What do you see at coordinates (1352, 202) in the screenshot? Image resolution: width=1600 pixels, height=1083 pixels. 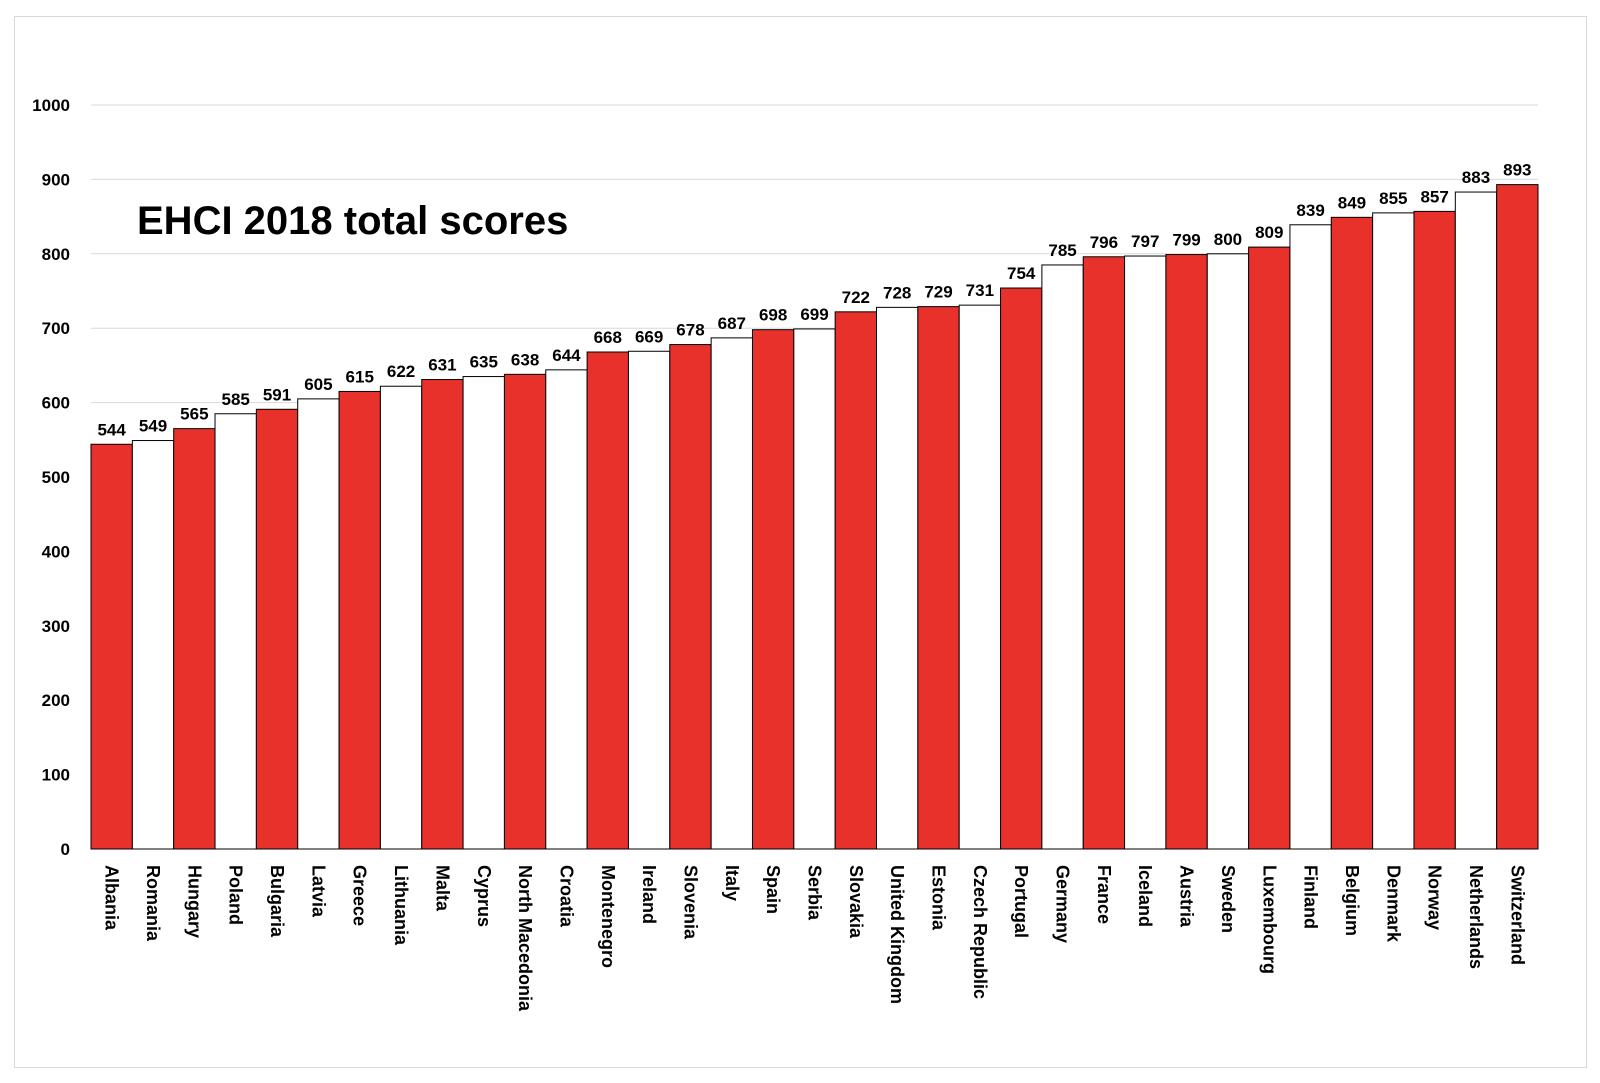 I see `data-label: 849` at bounding box center [1352, 202].